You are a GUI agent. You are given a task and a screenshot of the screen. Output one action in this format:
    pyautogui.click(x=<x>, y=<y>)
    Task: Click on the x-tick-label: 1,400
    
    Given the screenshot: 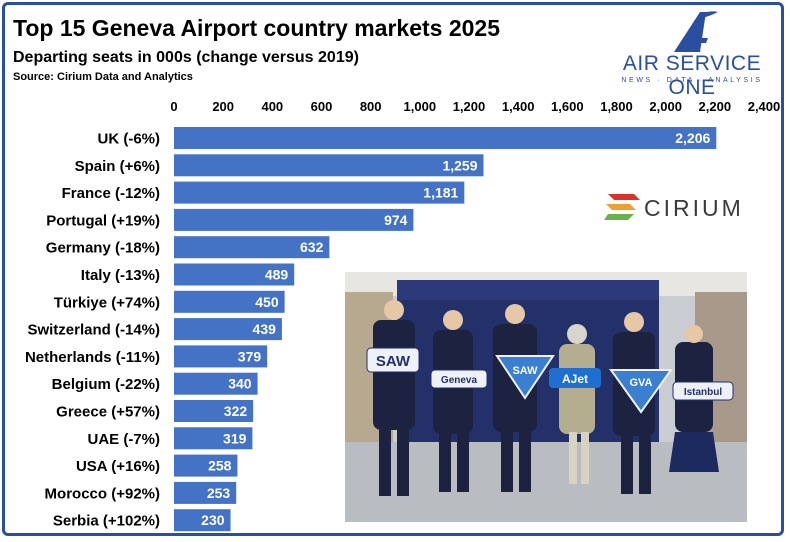 What is the action you would take?
    pyautogui.click(x=518, y=106)
    